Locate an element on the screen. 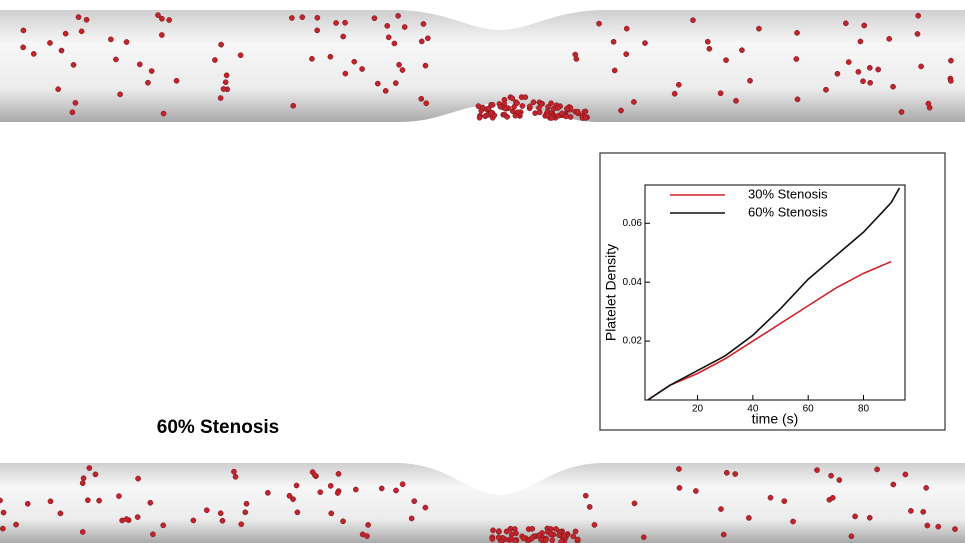 This screenshot has height=543, width=965. y-axis-label: Platelet Density is located at coordinates (611, 292).